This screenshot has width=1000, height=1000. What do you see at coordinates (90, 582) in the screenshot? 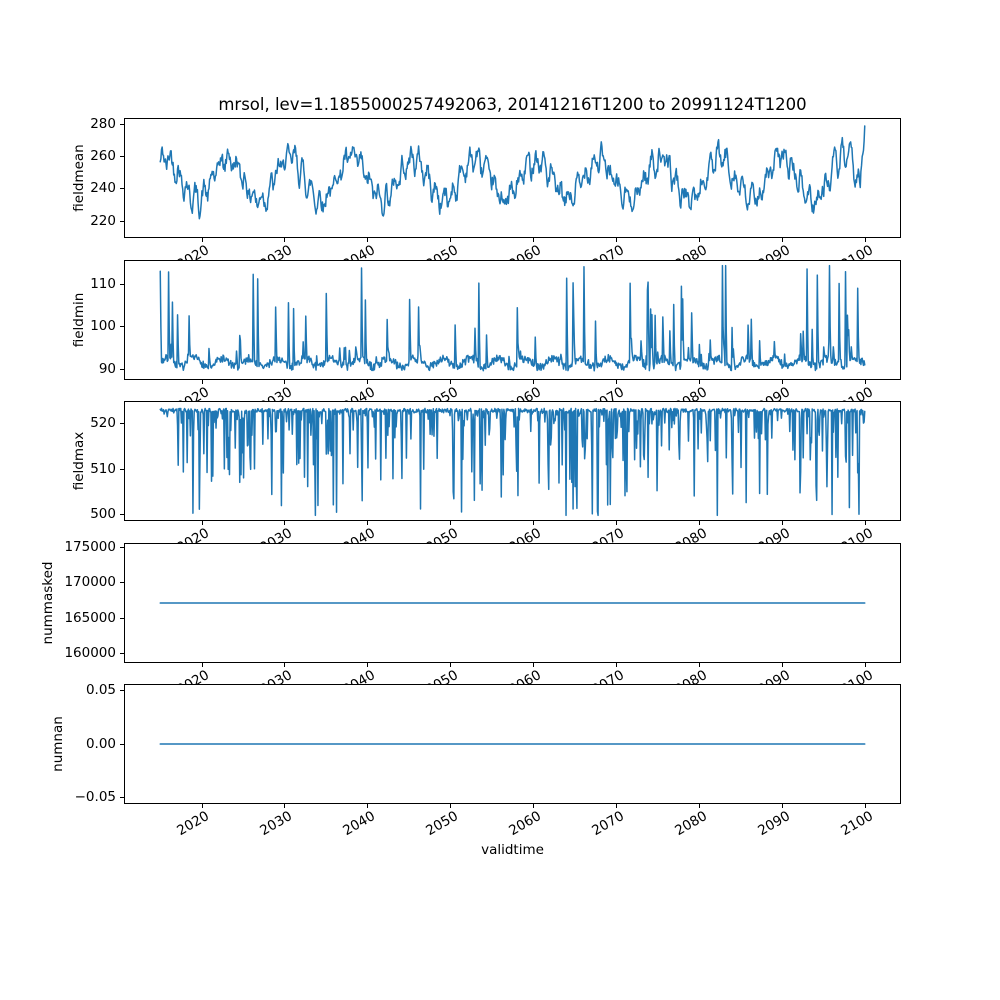
I see `y-tick-label: 170000` at bounding box center [90, 582].